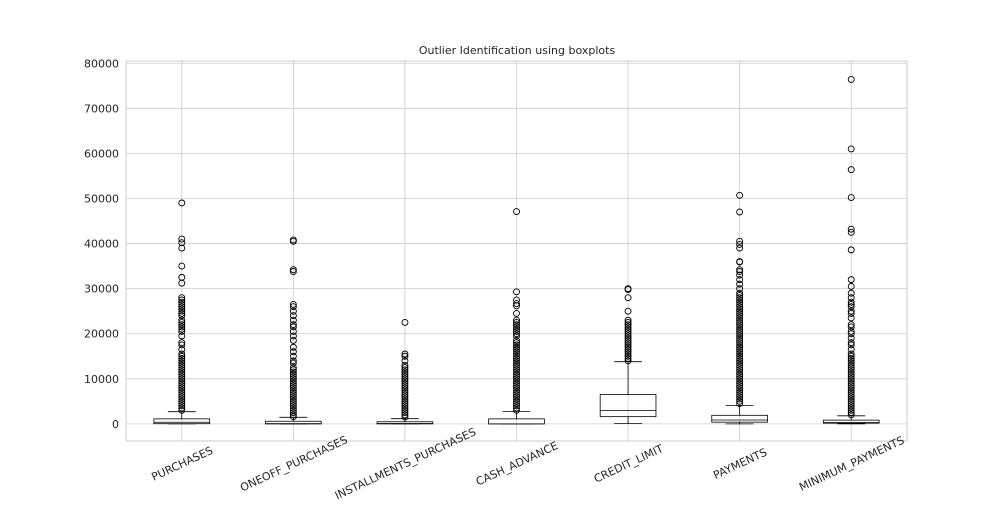  Describe the element at coordinates (101, 108) in the screenshot. I see `y-tick-label: 70000` at that location.